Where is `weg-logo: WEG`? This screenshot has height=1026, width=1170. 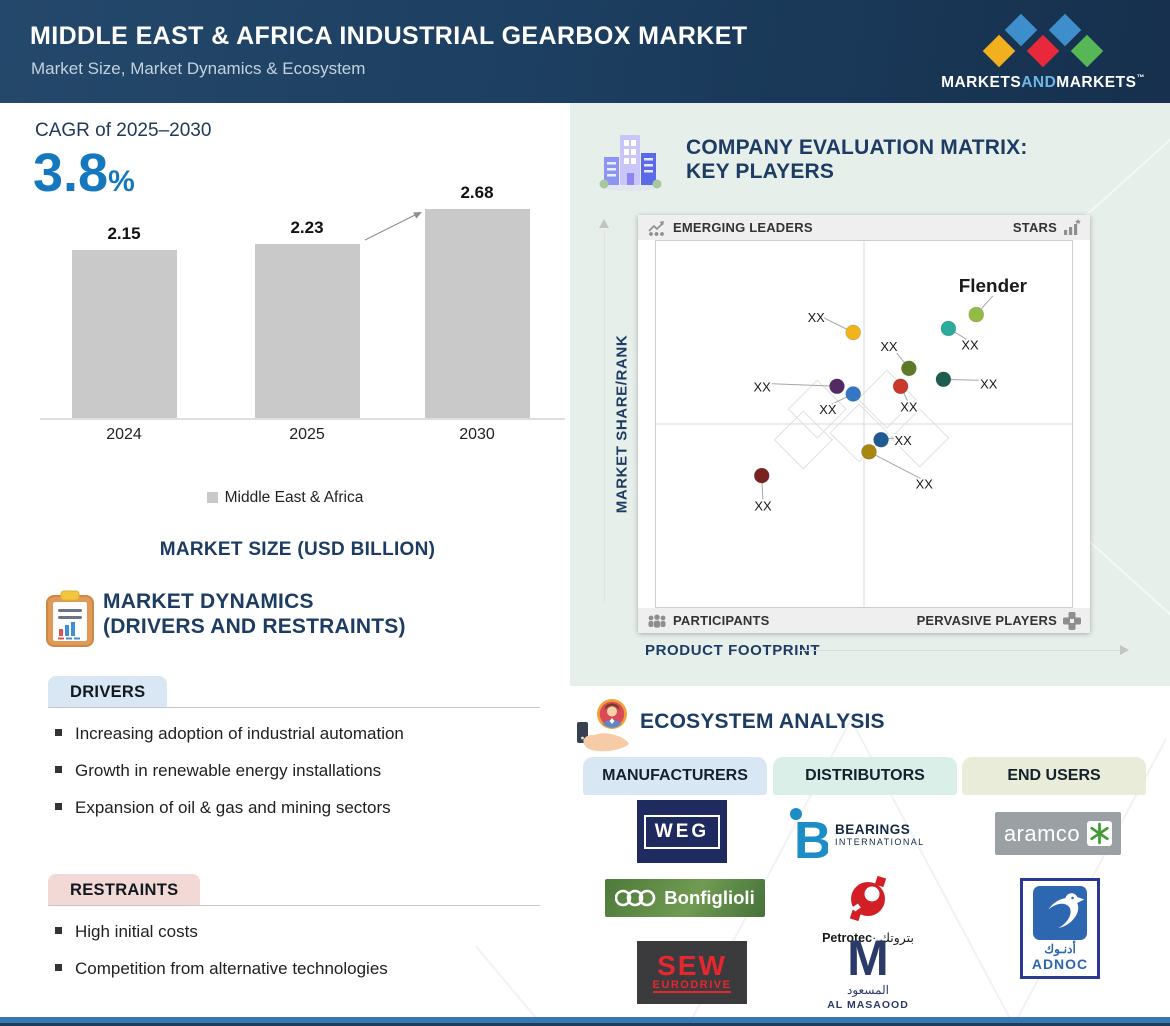
weg-logo: WEG is located at coordinates (682, 831).